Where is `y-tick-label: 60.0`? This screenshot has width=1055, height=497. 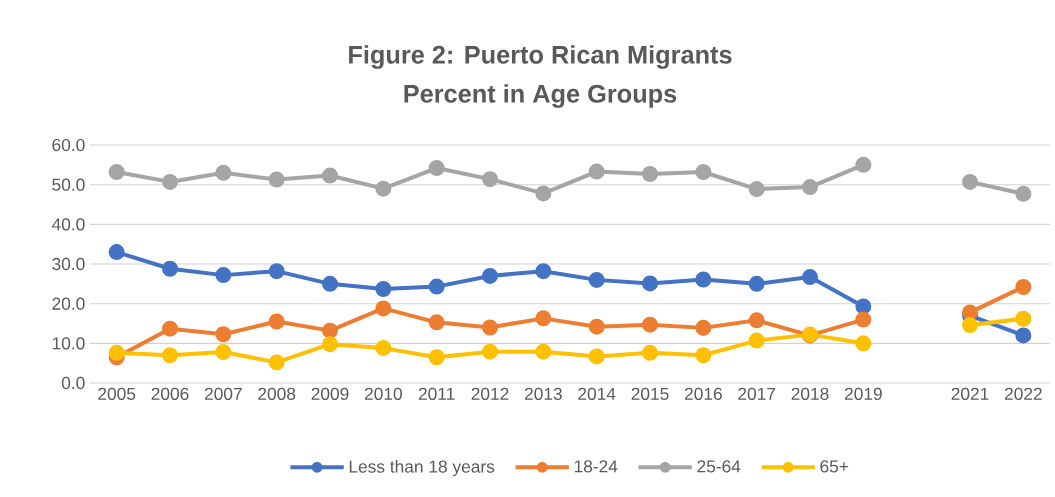
y-tick-label: 60.0 is located at coordinates (68, 145).